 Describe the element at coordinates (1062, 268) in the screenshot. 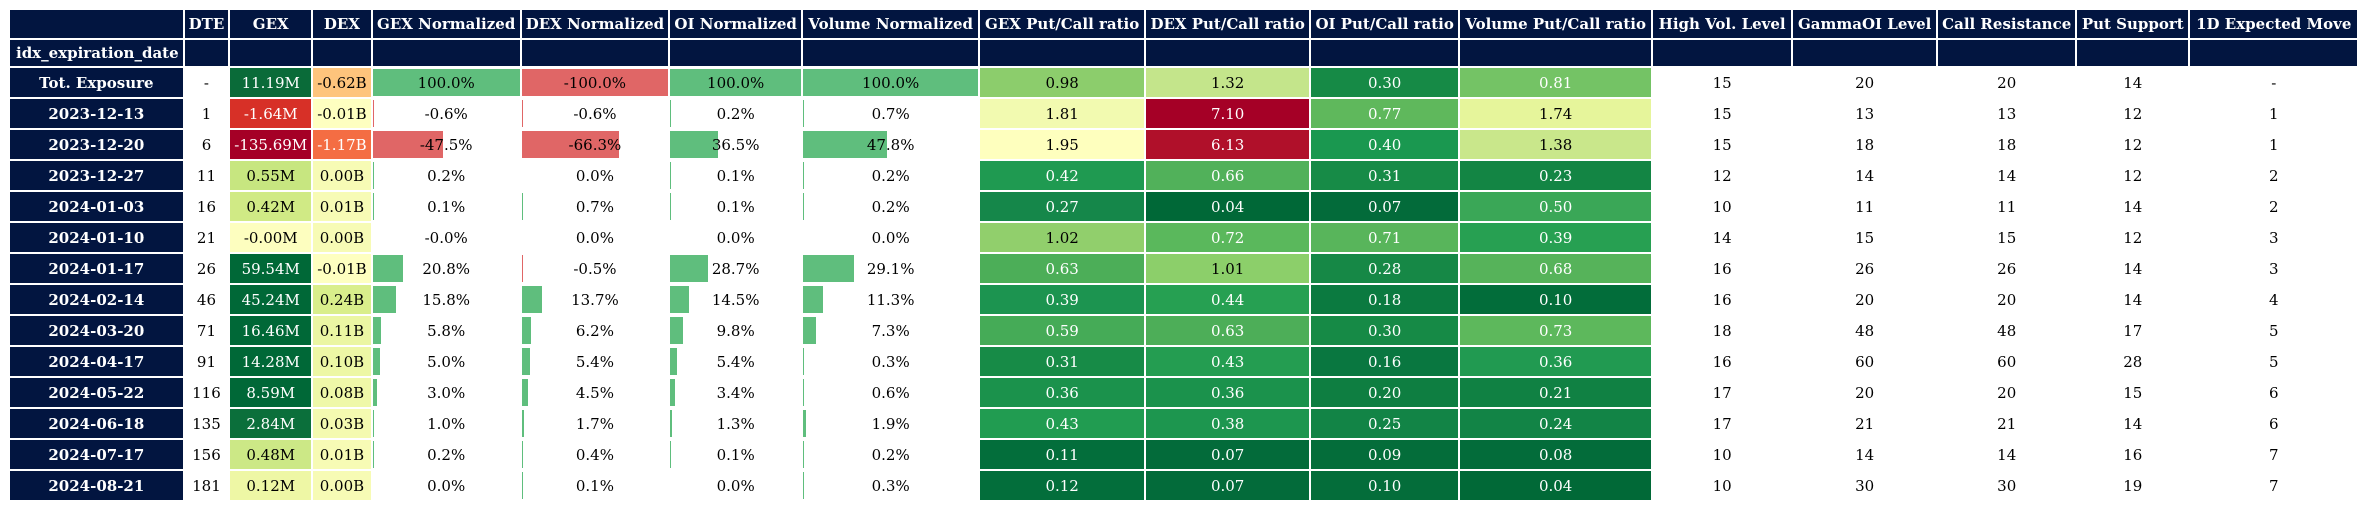

I see `cell-gexr: 0.63` at that location.